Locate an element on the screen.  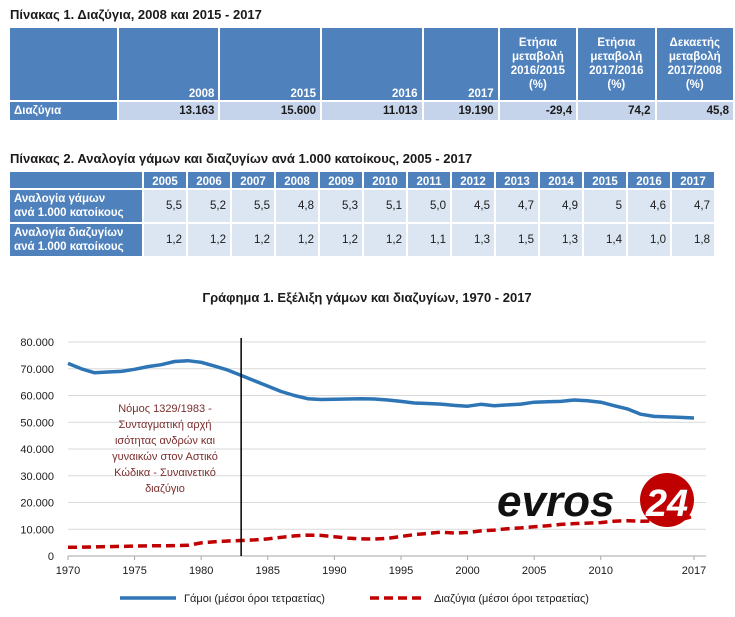
y-tick-label: 60.000 is located at coordinates (37, 397).